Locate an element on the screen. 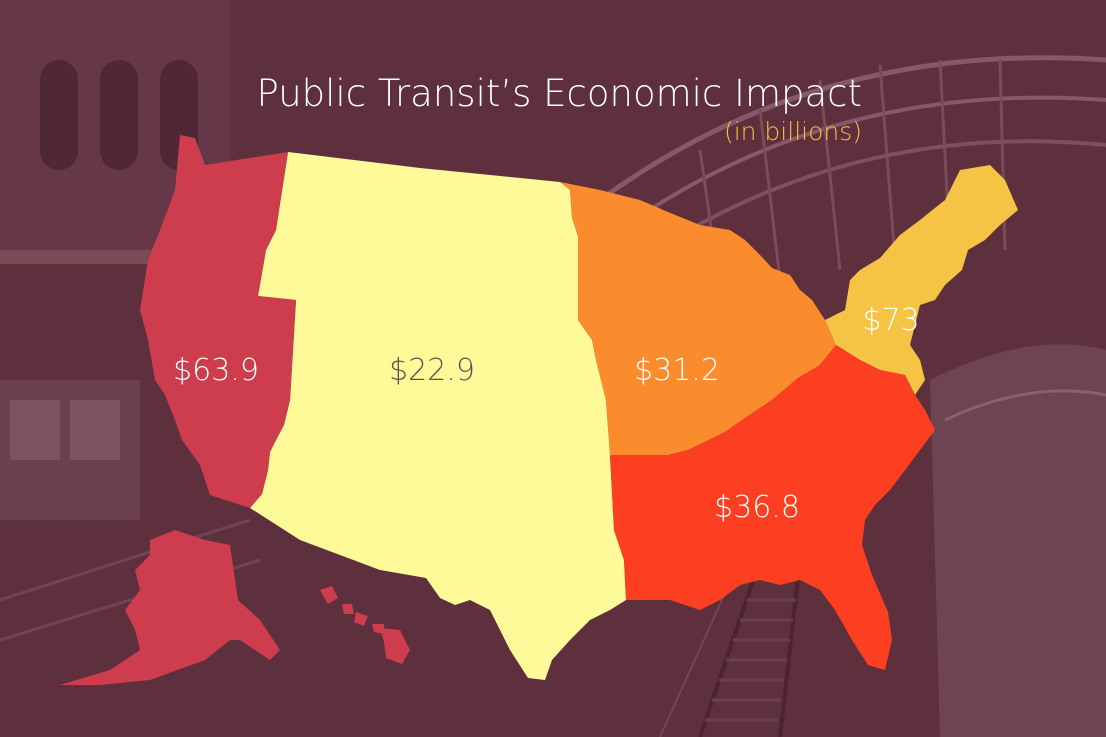 This screenshot has width=1106, height=737. map-title: Public Transit’s Economic Impact is located at coordinates (559, 93).